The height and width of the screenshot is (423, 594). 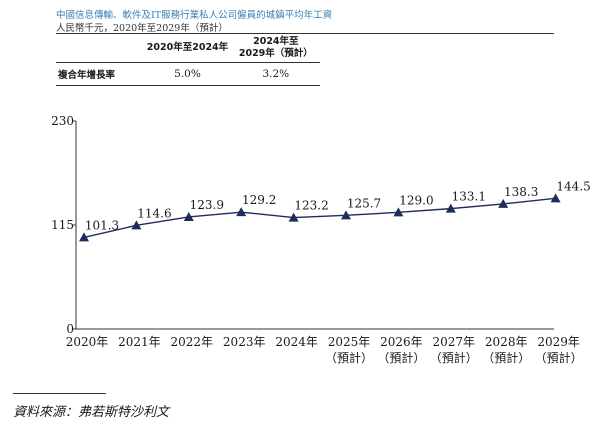 What do you see at coordinates (194, 15) in the screenshot?
I see `chart-title: 中國信息傳輸、軟件及IT服務行業私人公司僱員的城鎮平均年工資` at bounding box center [194, 15].